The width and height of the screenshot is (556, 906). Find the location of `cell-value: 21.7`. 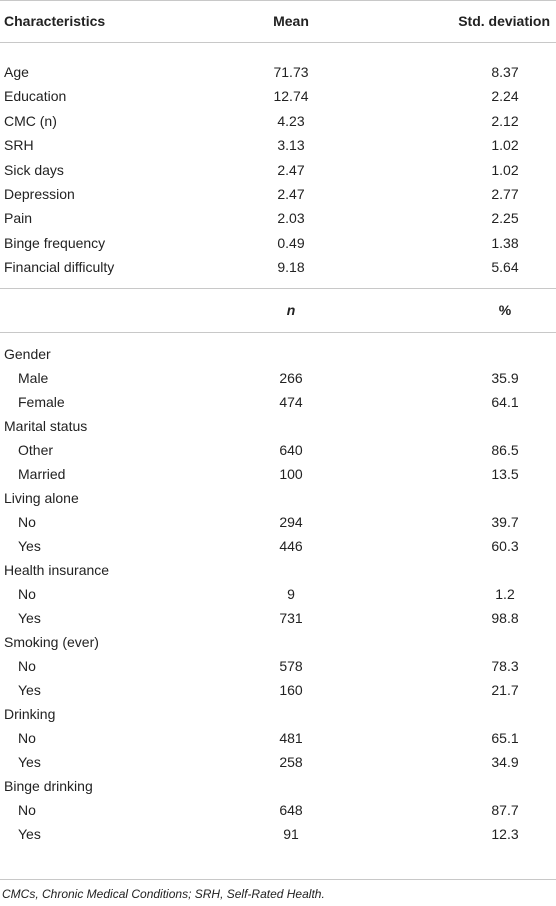

cell-value: 21.7 is located at coordinates (505, 690).